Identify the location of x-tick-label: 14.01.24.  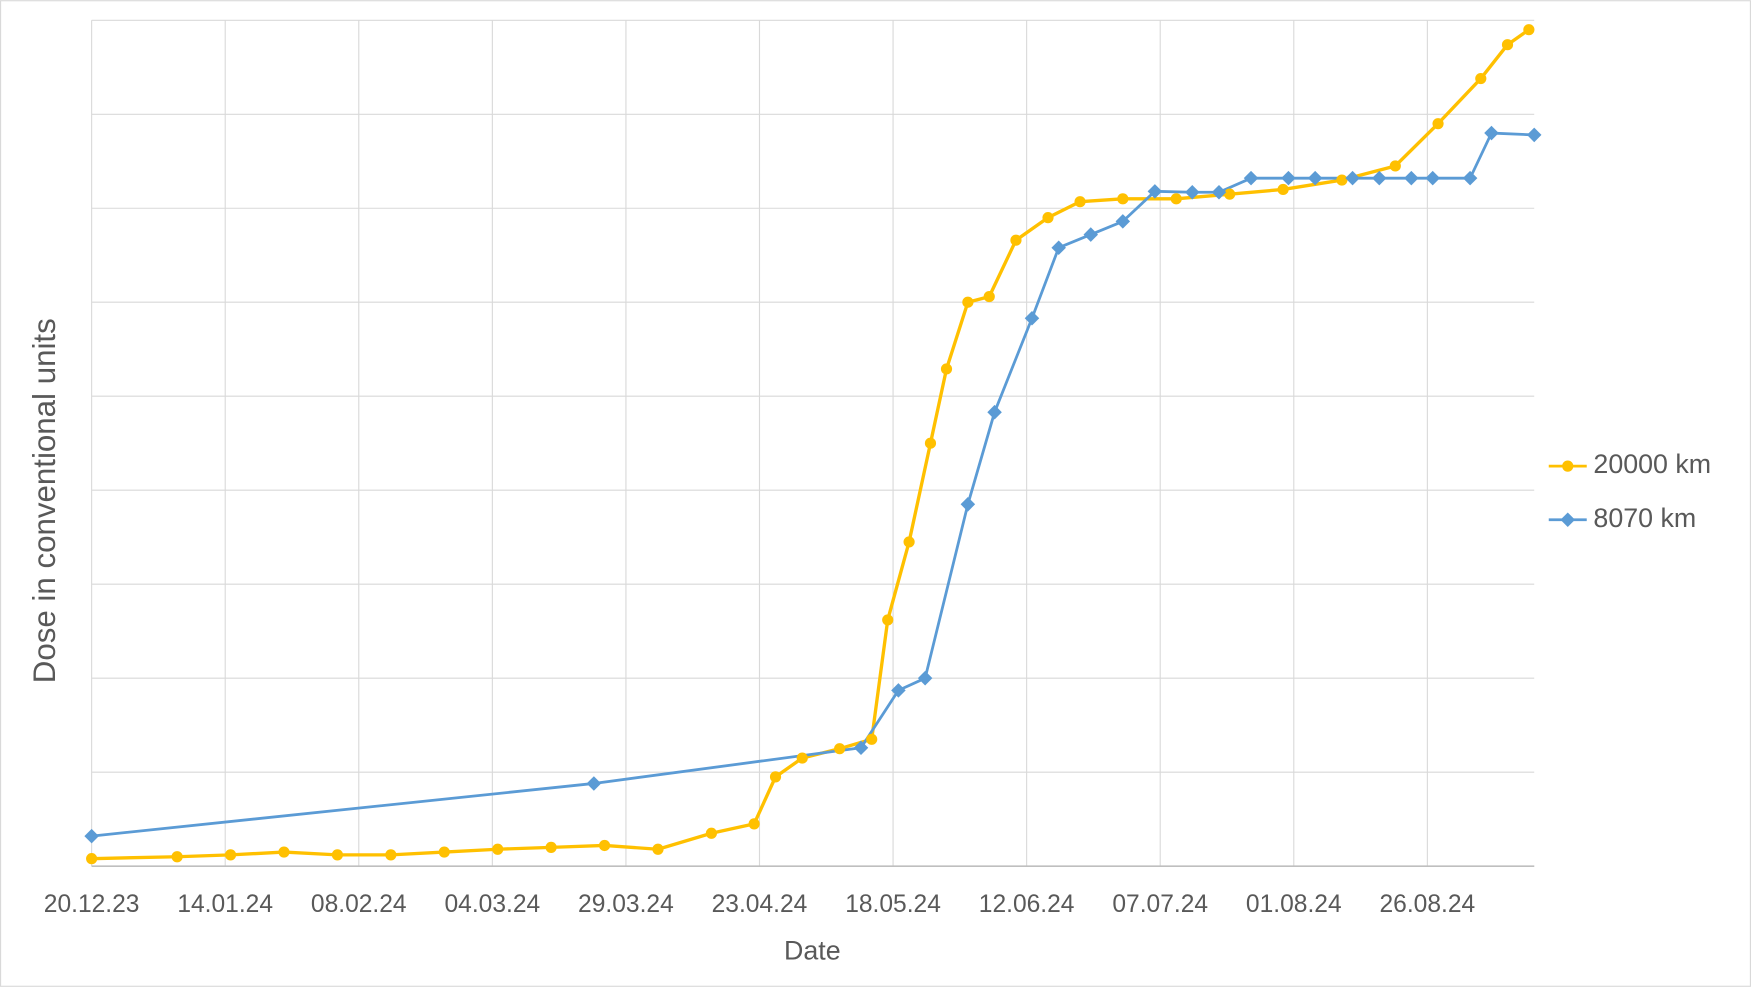
(225, 904).